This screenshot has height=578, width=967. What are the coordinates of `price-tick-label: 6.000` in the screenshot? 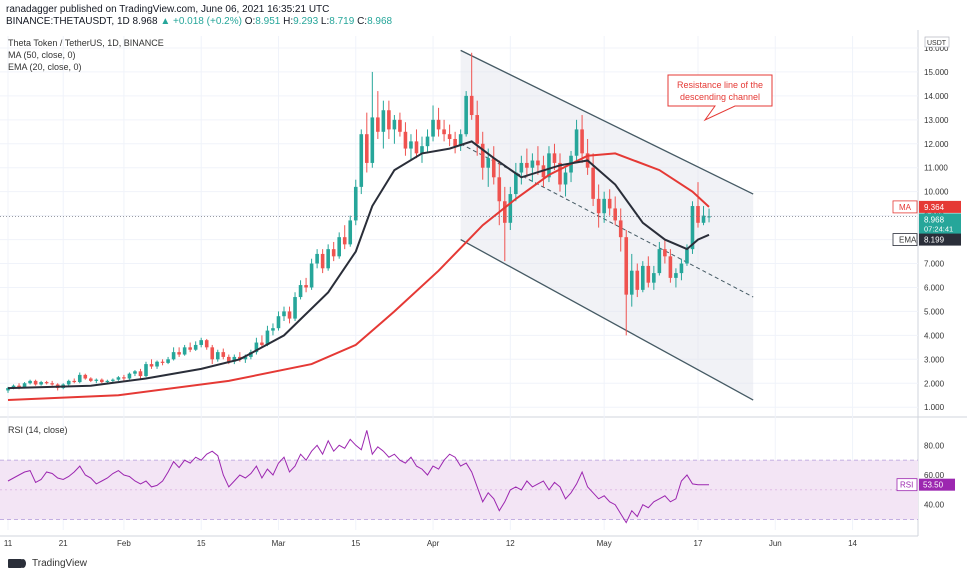 It's located at (934, 287).